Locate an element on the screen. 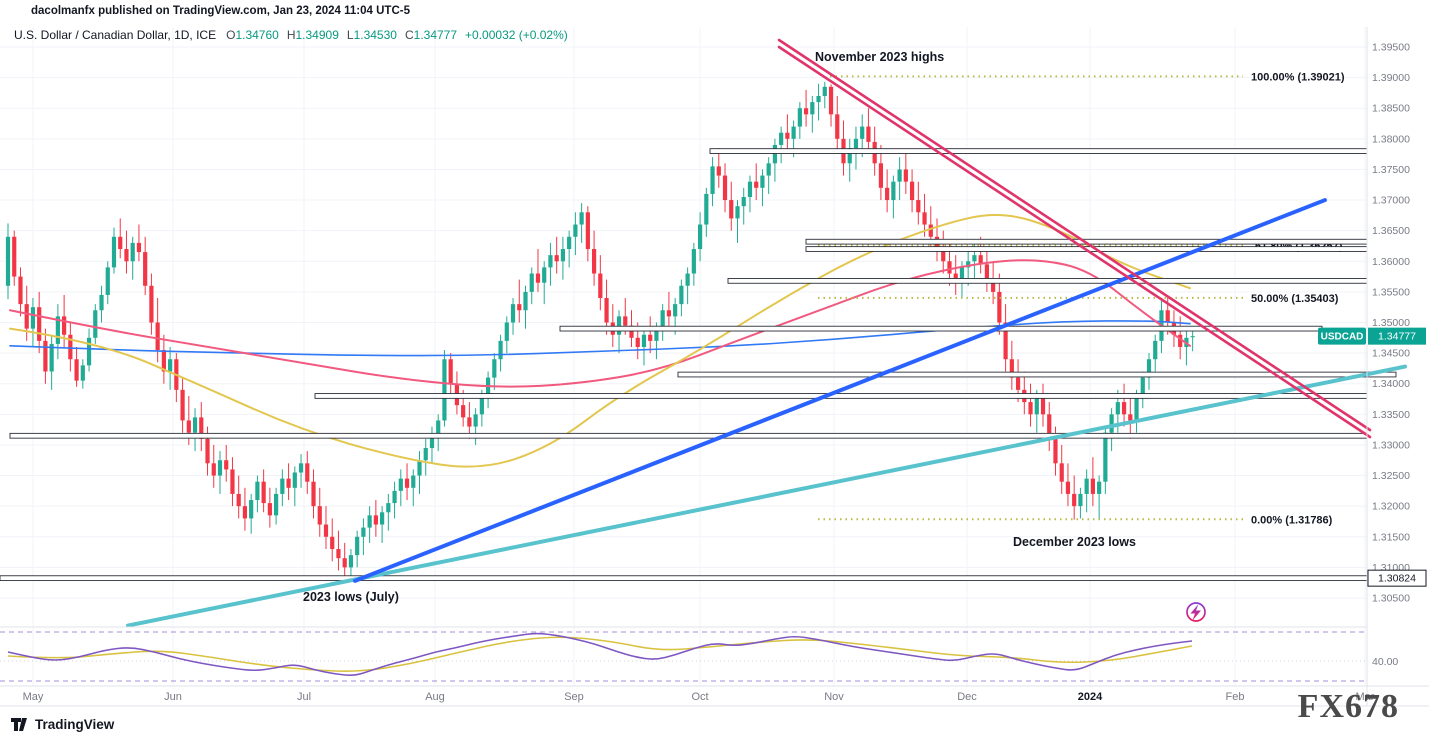 This screenshot has height=739, width=1429. tradingview-footer: TradingView is located at coordinates (62, 724).